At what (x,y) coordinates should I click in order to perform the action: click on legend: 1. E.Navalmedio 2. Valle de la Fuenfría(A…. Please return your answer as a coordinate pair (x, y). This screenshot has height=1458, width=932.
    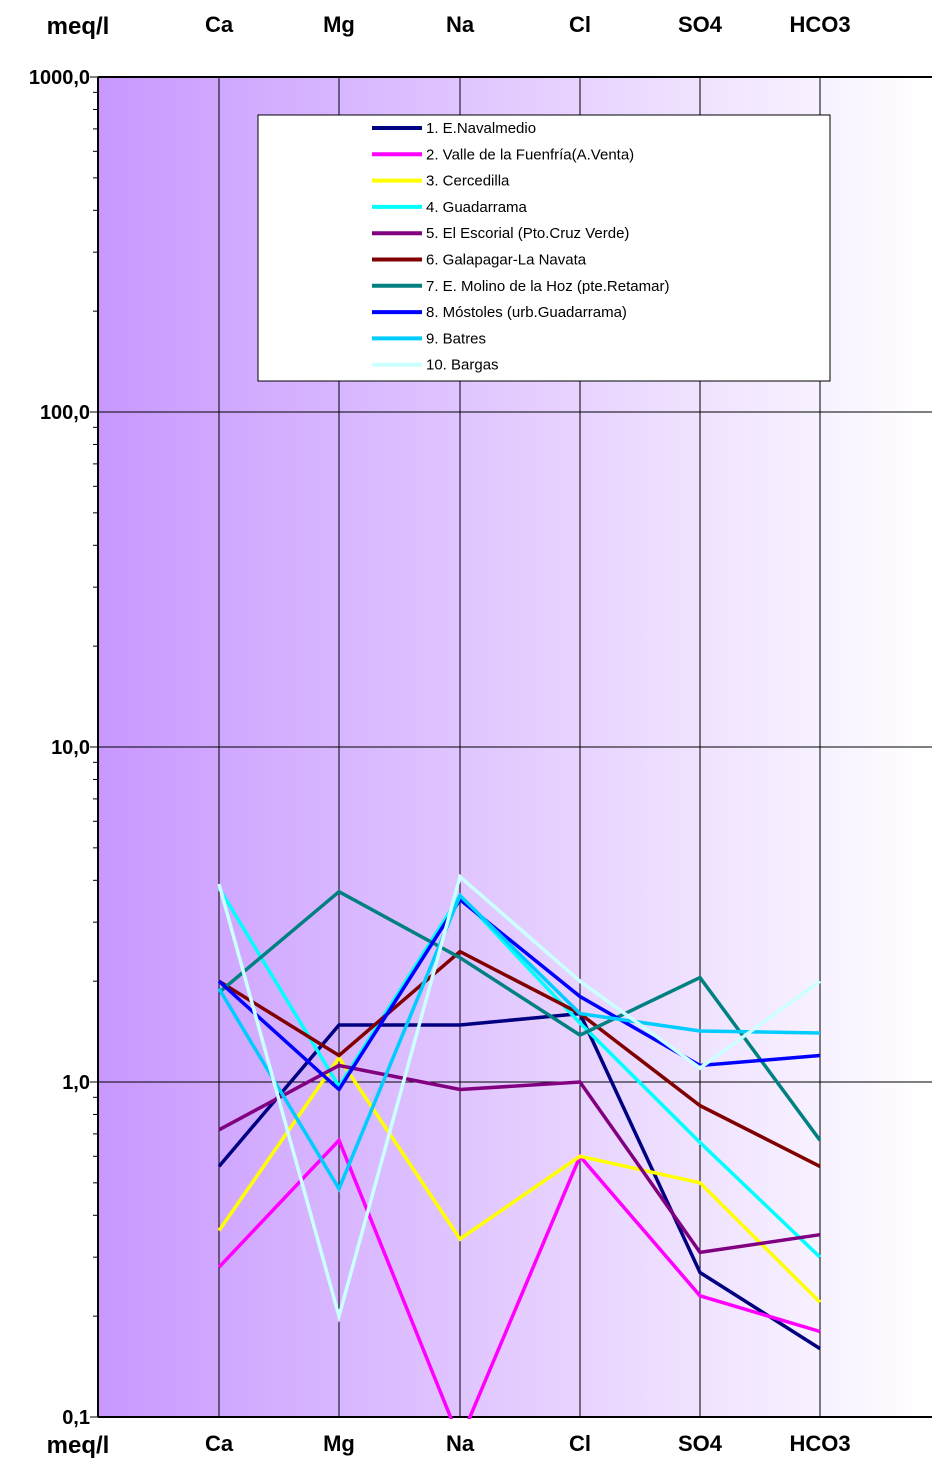
    Looking at the image, I should click on (544, 248).